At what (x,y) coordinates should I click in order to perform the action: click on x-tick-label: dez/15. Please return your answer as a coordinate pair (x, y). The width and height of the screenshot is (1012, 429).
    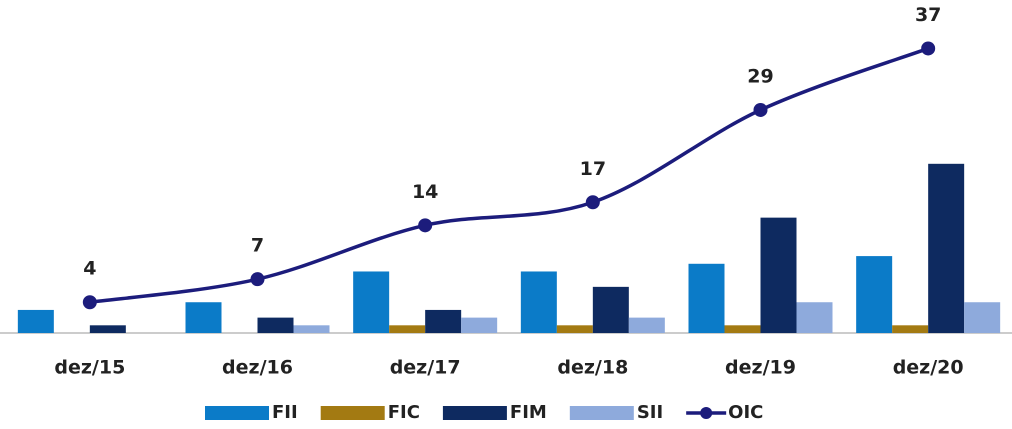
    Looking at the image, I should click on (89, 368).